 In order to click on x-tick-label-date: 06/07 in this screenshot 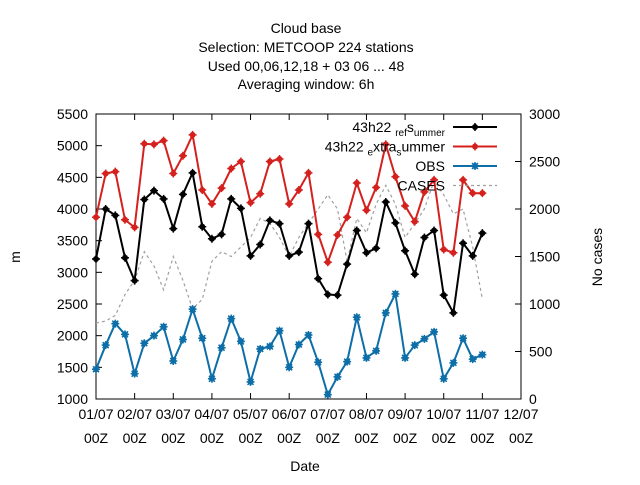, I will do `click(289, 414)`.